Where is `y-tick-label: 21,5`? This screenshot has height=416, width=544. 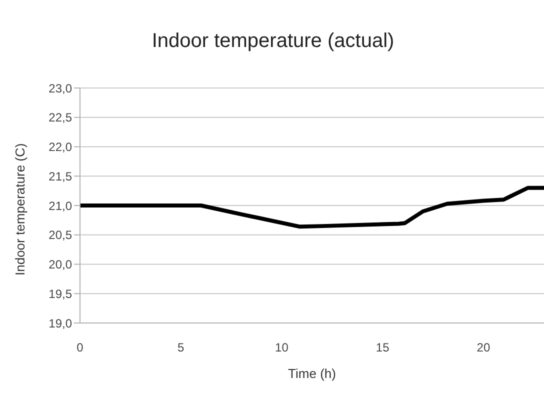 y-tick-label: 21,5 is located at coordinates (60, 176).